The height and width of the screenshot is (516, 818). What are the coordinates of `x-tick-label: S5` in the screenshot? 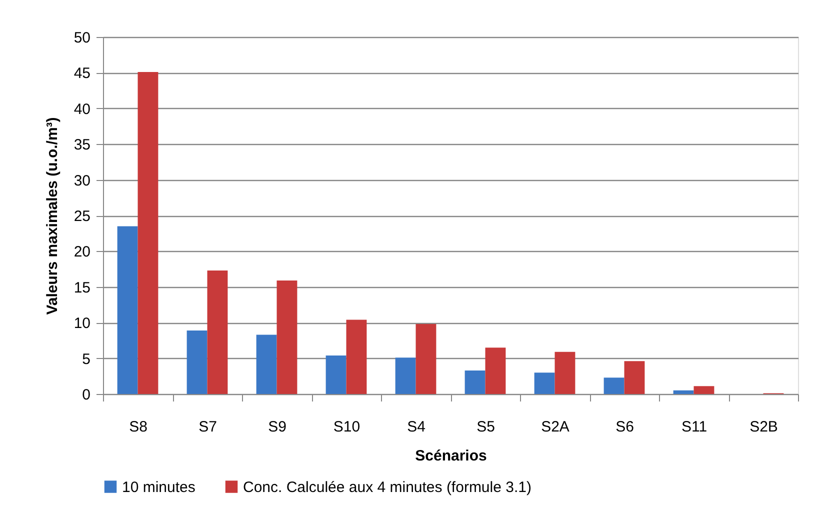 It's located at (485, 427).